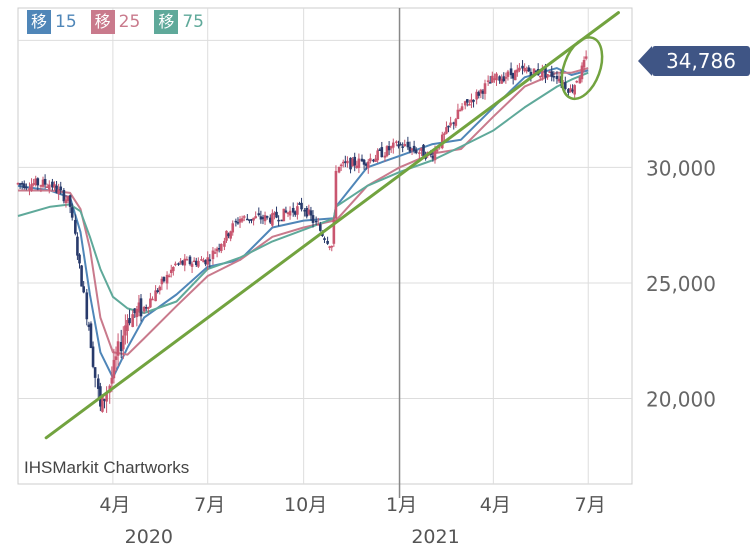  Describe the element at coordinates (590, 505) in the screenshot. I see `x-tick-label: 7月` at that location.